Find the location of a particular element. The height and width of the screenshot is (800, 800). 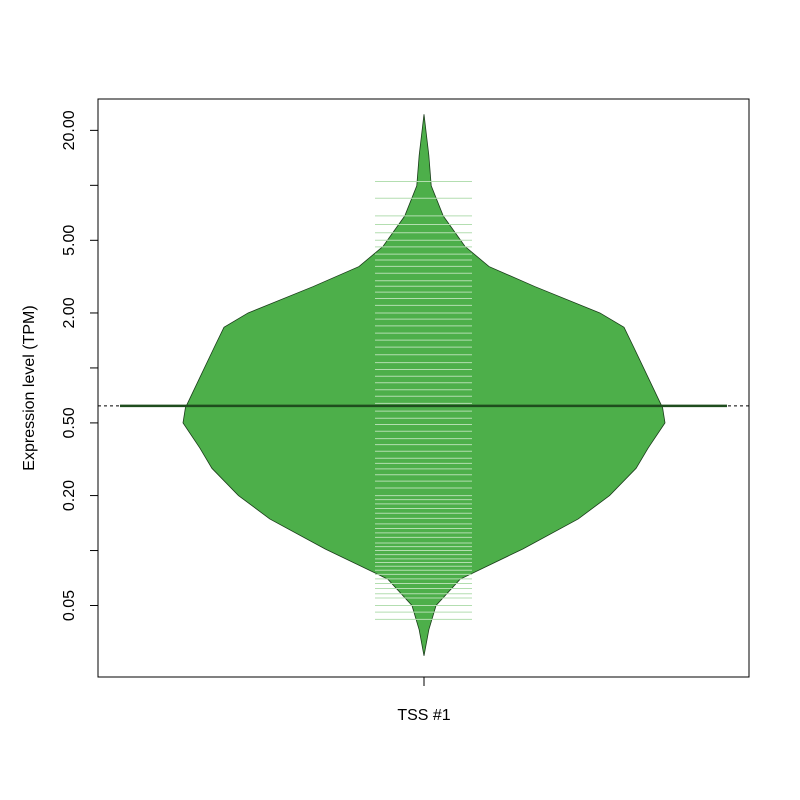

y-tick-label: 0.50 is located at coordinates (69, 422).